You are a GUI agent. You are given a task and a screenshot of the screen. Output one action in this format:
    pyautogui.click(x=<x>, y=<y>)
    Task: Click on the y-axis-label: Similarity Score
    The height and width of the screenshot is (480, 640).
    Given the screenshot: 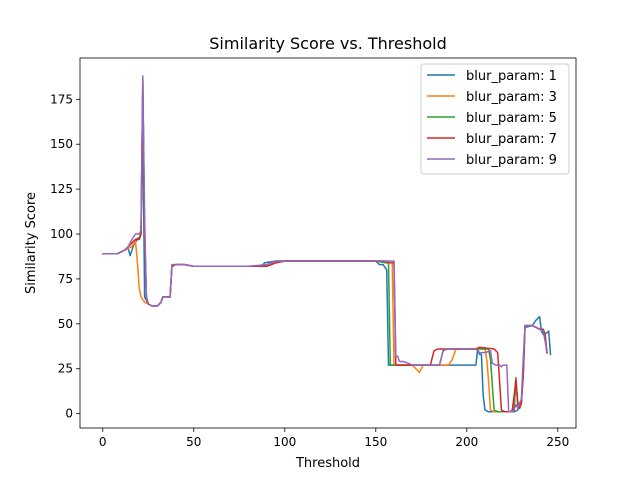 What is the action you would take?
    pyautogui.click(x=31, y=243)
    